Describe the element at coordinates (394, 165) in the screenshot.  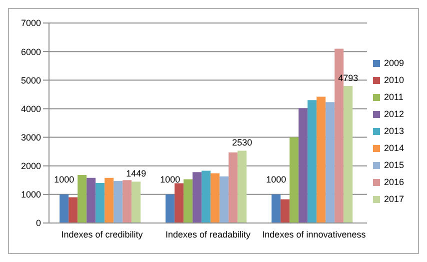
I see `legend-label: 2015` at that location.